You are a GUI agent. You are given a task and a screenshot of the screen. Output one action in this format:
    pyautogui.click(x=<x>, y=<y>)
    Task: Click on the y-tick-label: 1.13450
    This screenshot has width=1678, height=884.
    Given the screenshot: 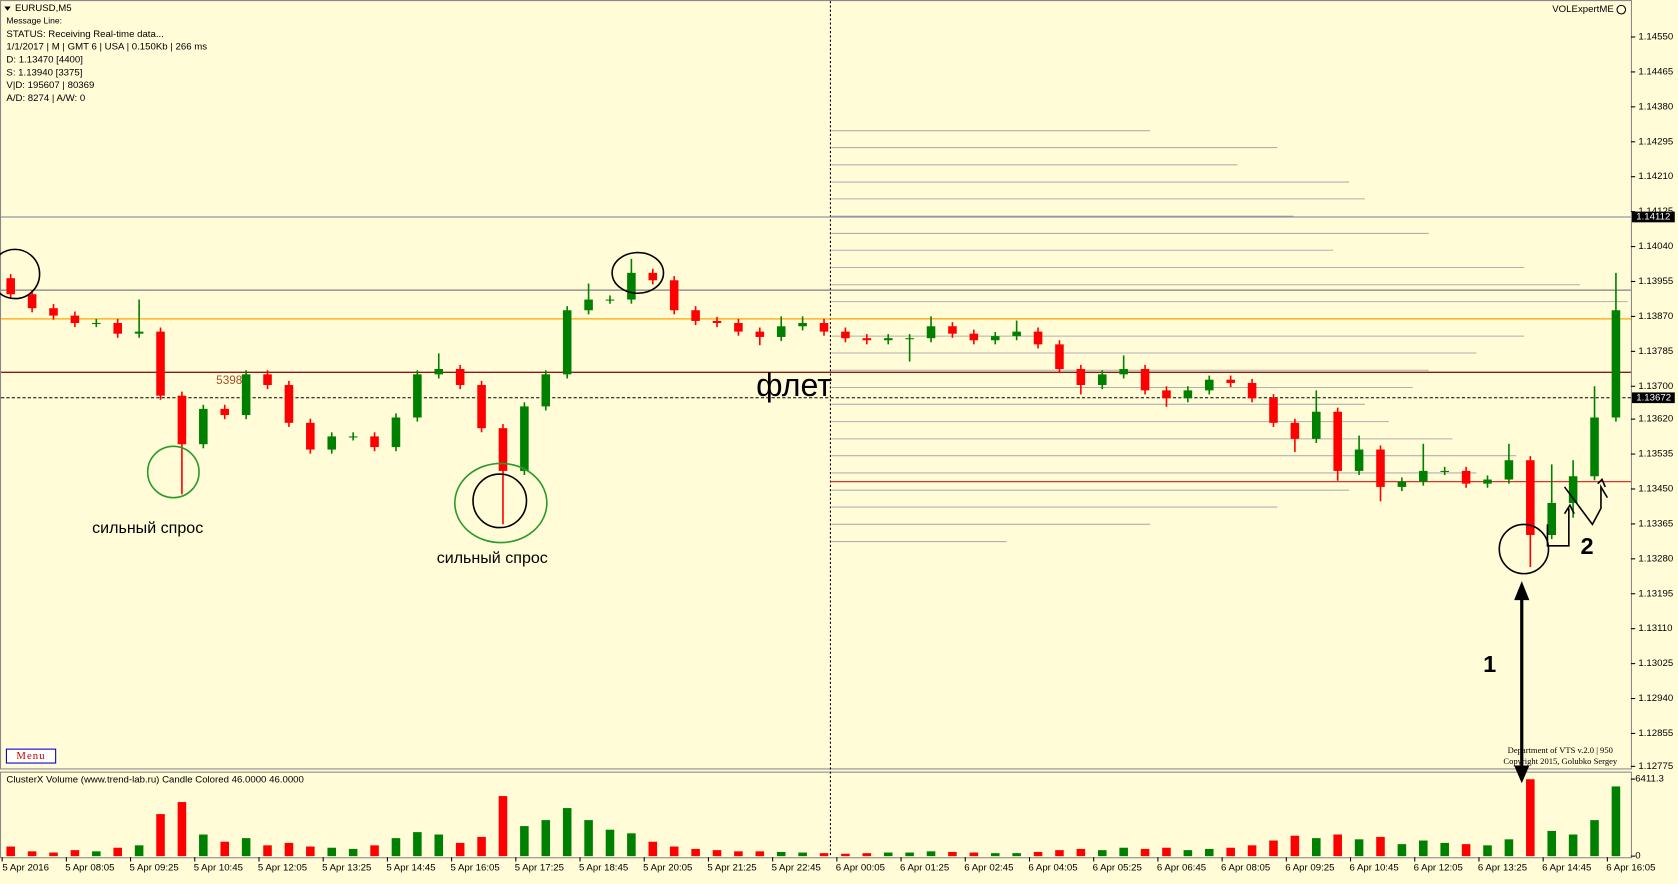 What is the action you would take?
    pyautogui.click(x=1655, y=489)
    